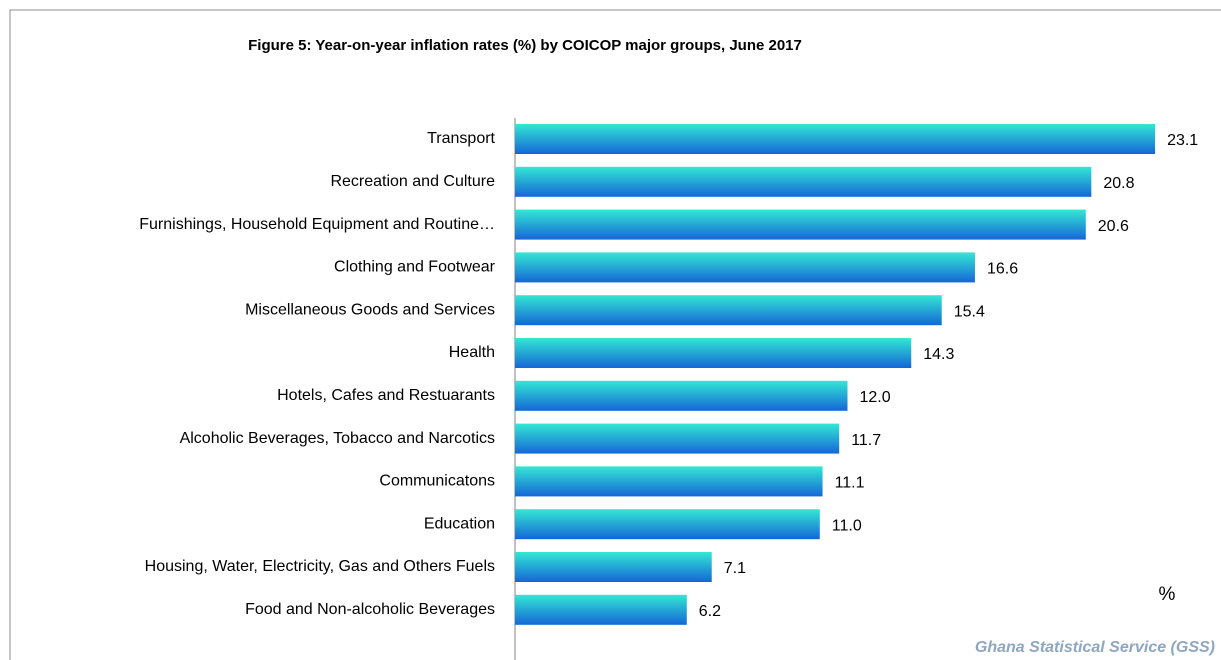  Describe the element at coordinates (415, 267) in the screenshot. I see `category-label: Clothing and Footwear` at that location.